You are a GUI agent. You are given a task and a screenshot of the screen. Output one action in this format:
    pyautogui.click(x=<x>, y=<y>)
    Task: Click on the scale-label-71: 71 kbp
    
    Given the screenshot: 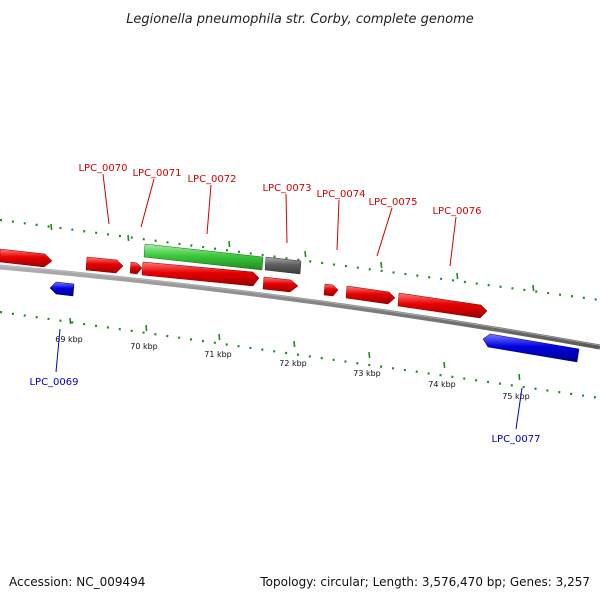 What is the action you would take?
    pyautogui.click(x=218, y=354)
    